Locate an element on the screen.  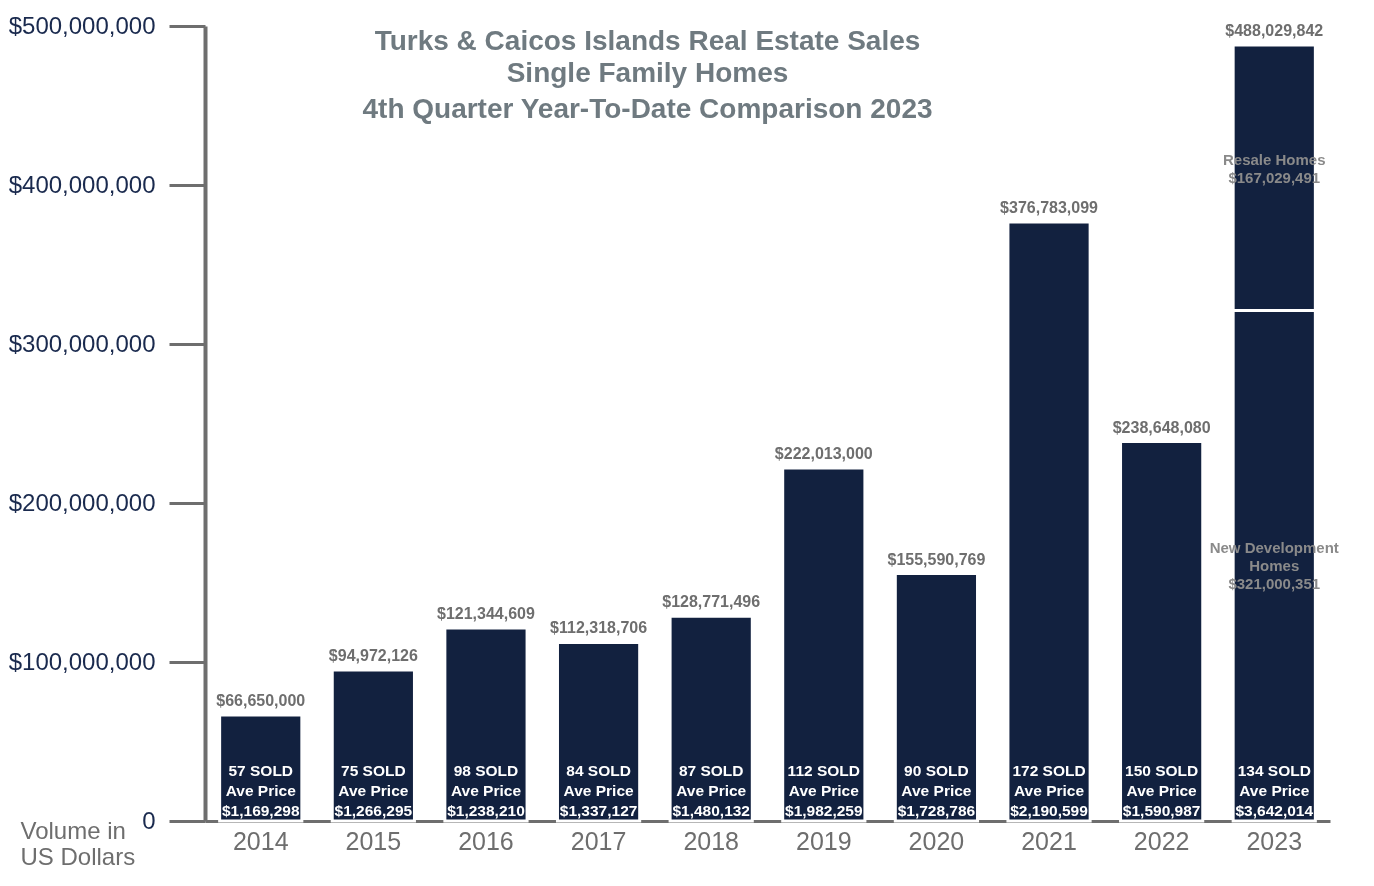
annotation: 112 SOLD Ave Price $1,982,259 is located at coordinates (824, 790).